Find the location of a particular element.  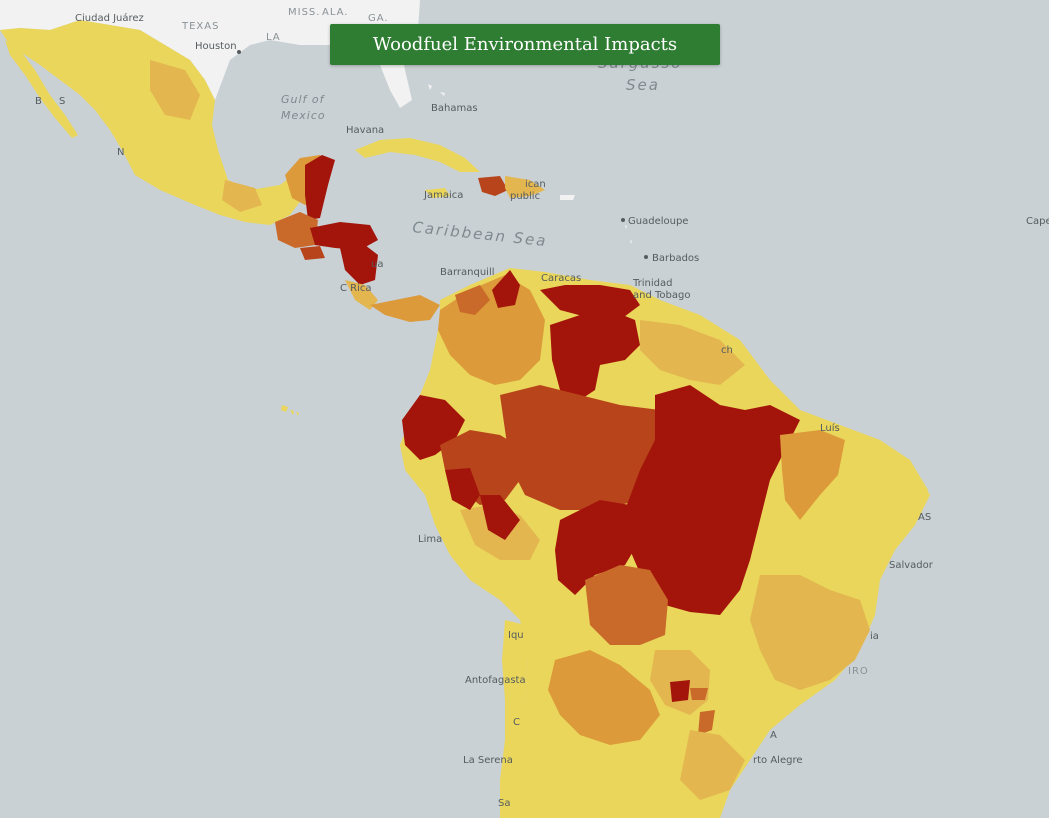

barbados-dot is located at coordinates (646, 257).